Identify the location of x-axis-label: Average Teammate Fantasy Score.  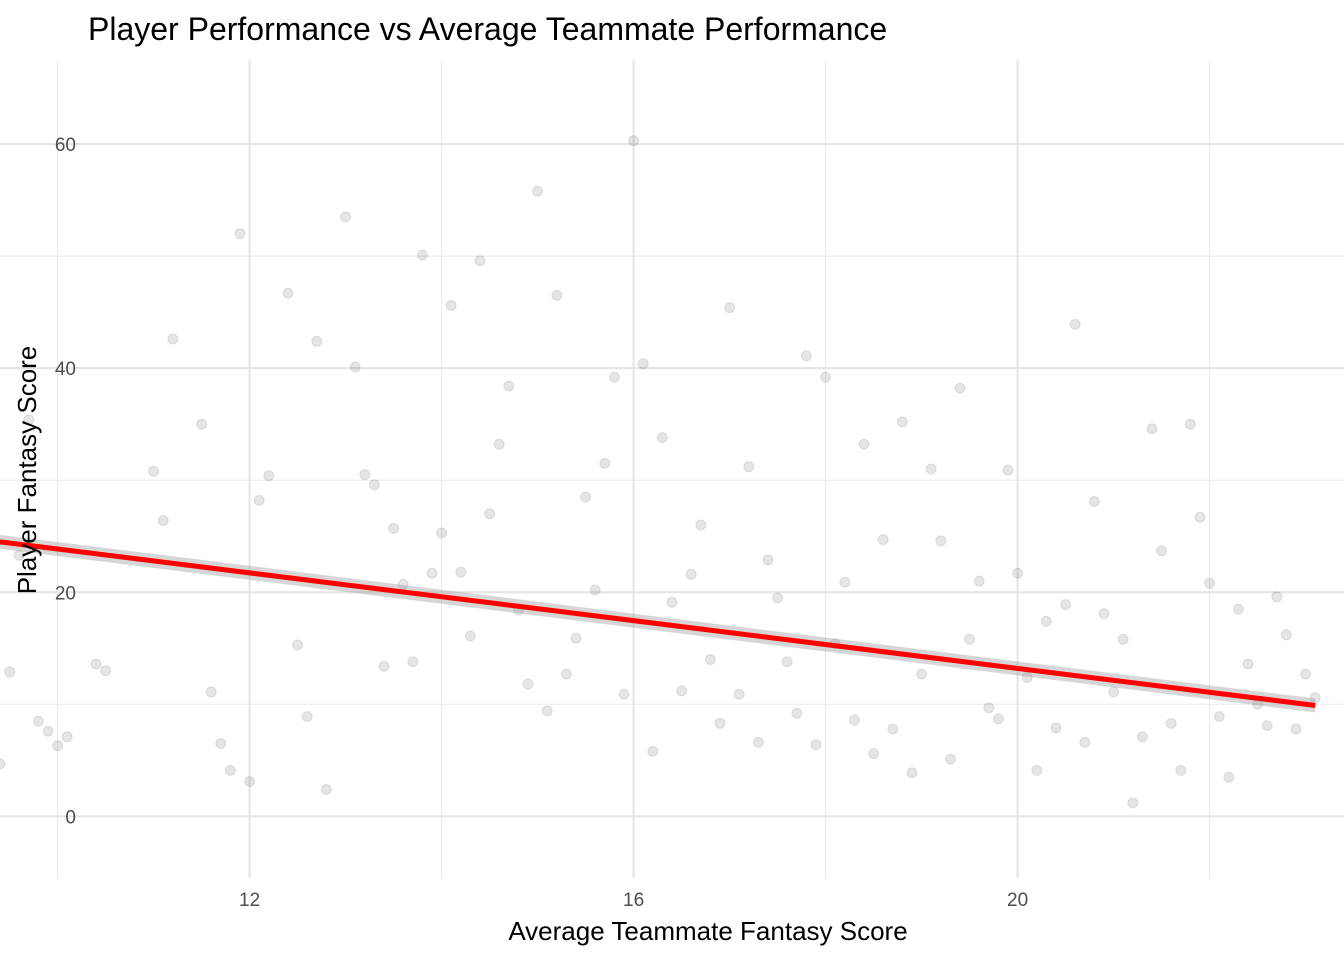
(707, 931).